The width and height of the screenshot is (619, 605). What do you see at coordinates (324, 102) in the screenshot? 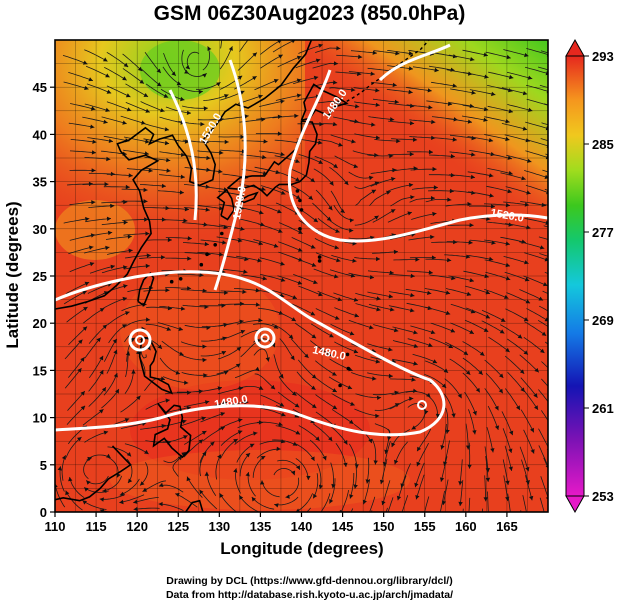
I see `coastline` at bounding box center [324, 102].